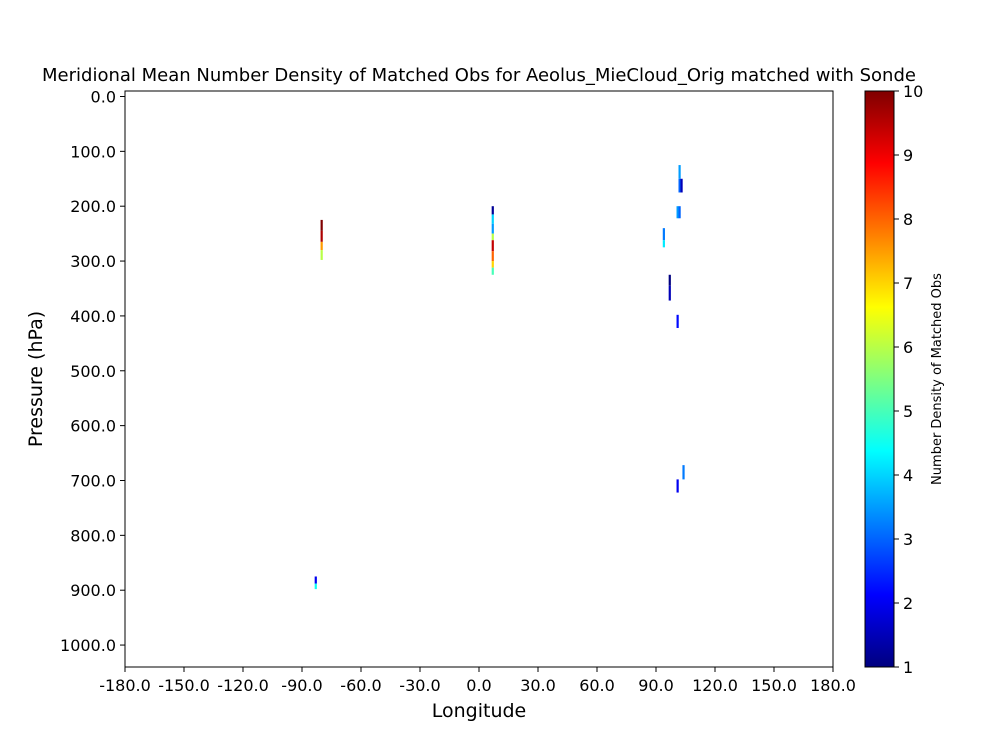  What do you see at coordinates (774, 685) in the screenshot?
I see `x-tick-label: 150.0` at bounding box center [774, 685].